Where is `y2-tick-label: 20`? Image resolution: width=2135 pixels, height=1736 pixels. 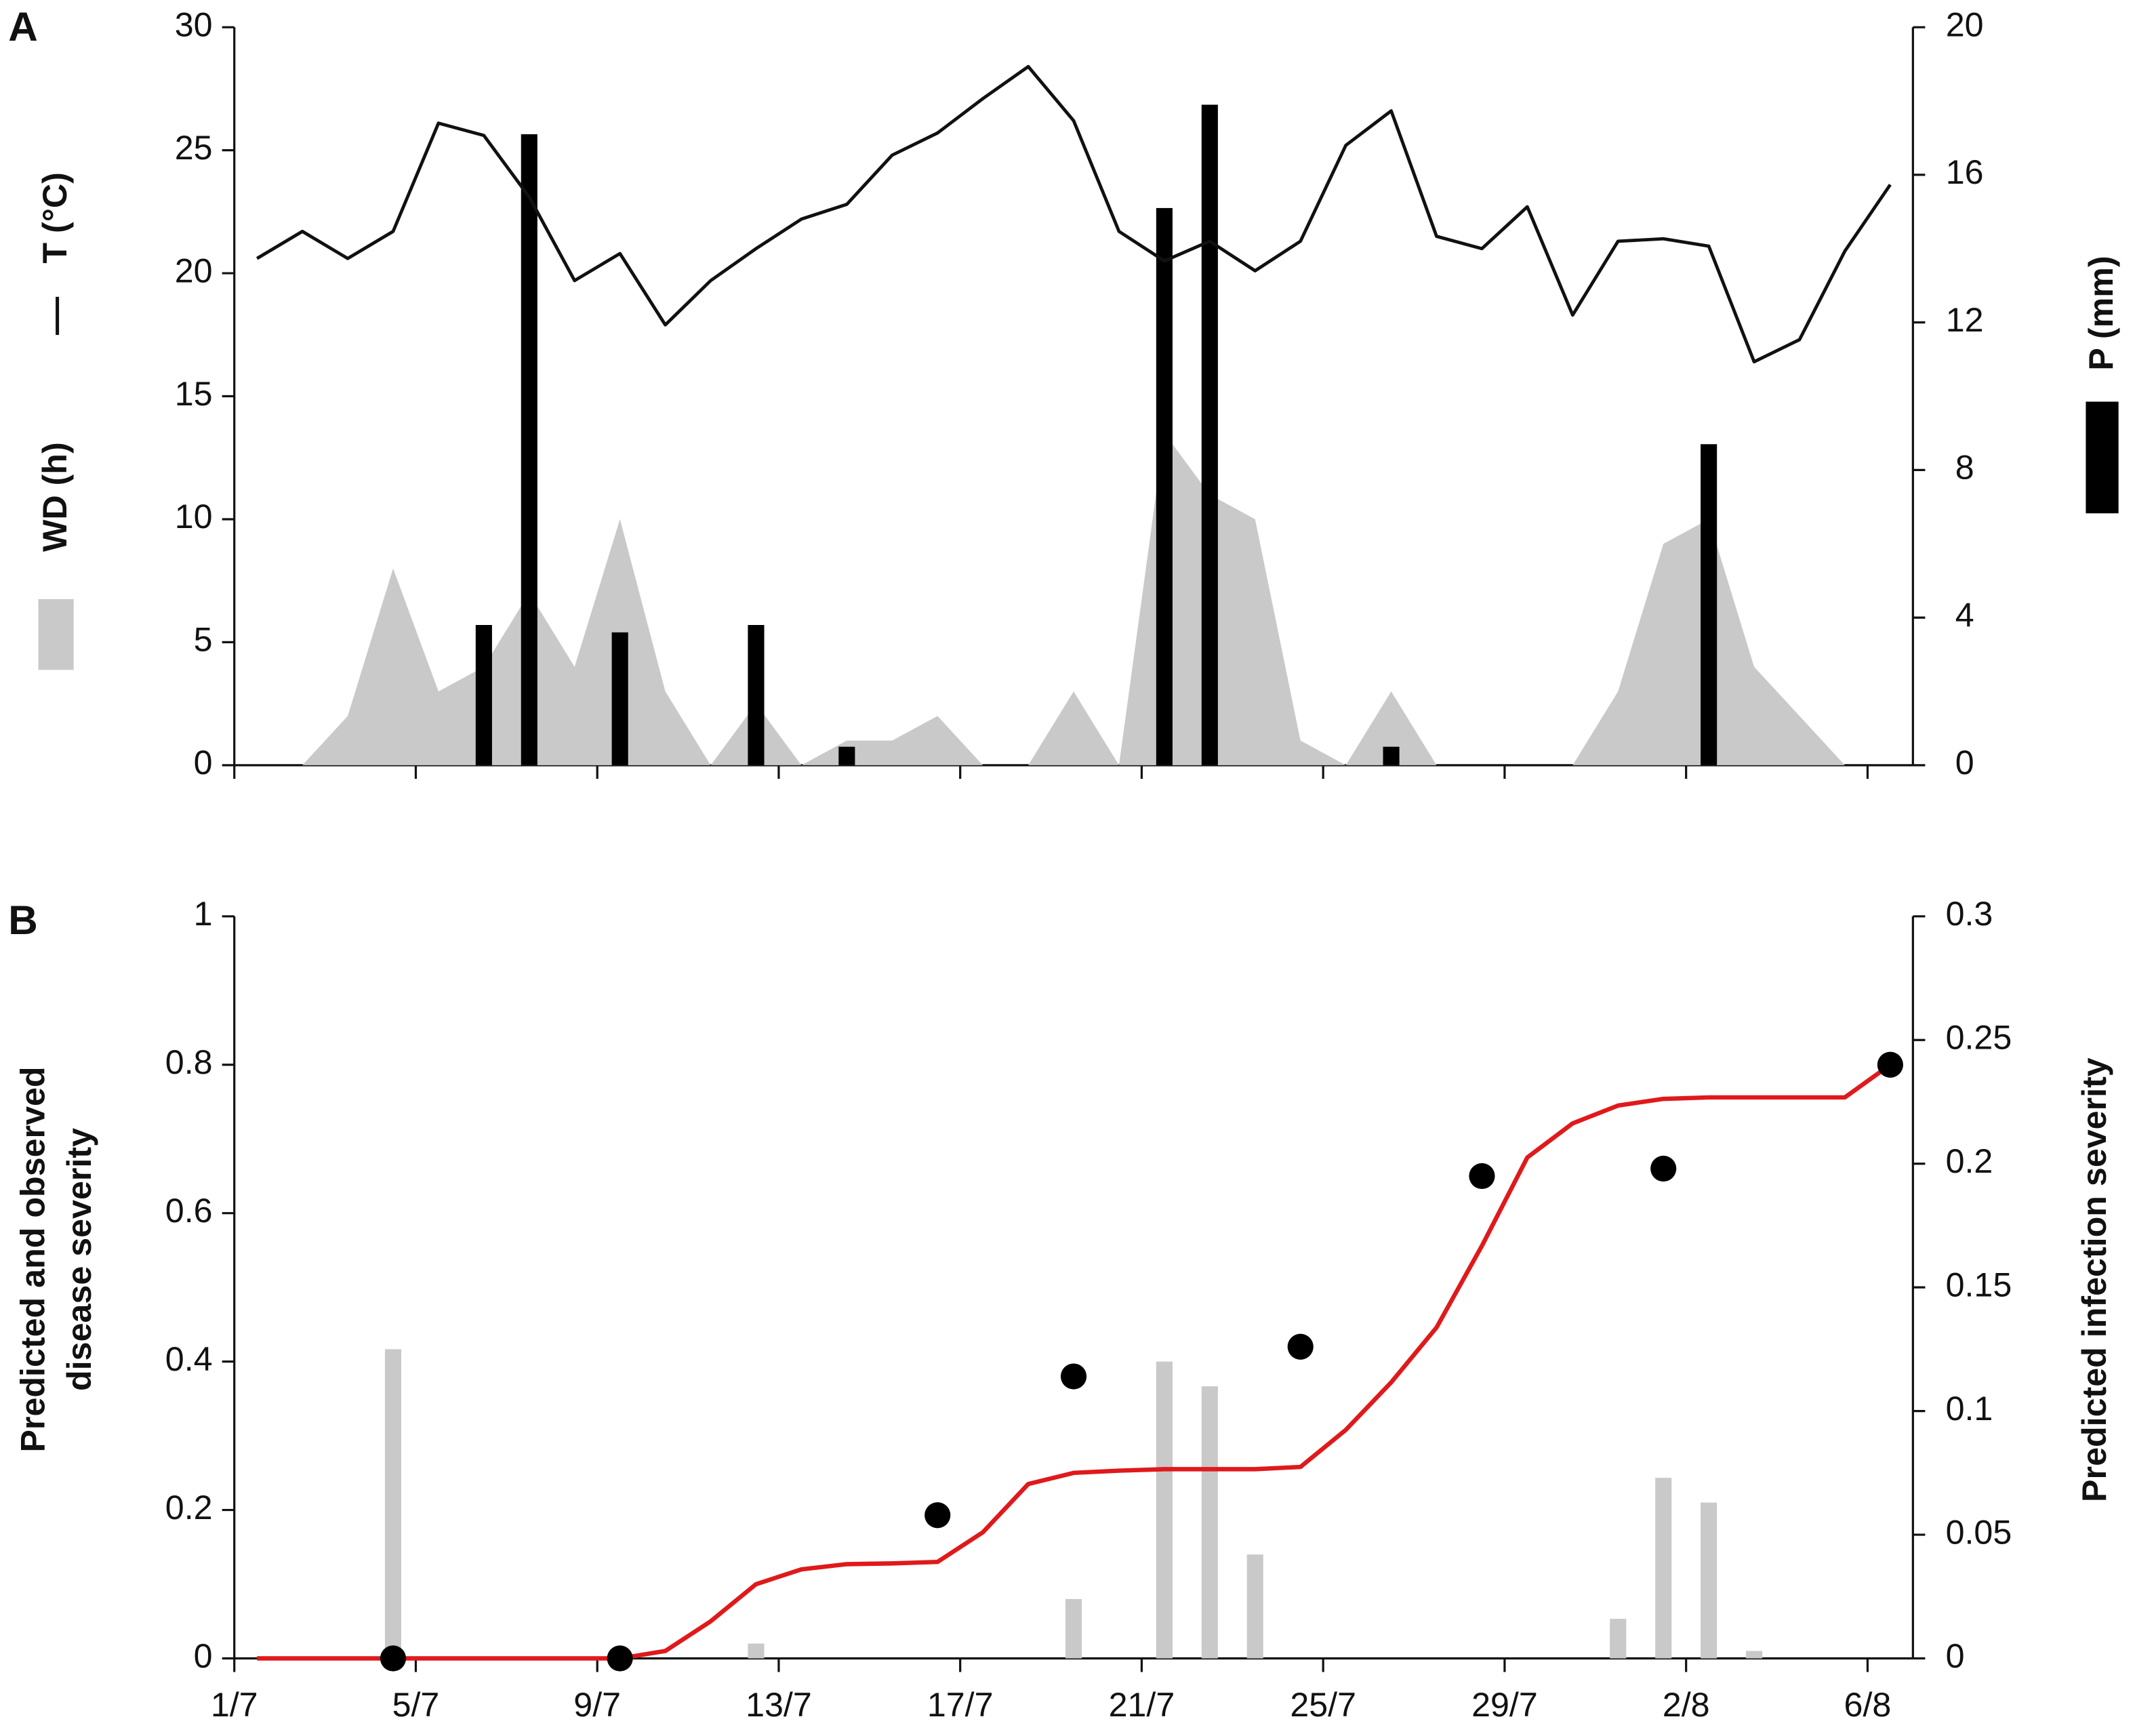
y2-tick-label: 20 is located at coordinates (1965, 24).